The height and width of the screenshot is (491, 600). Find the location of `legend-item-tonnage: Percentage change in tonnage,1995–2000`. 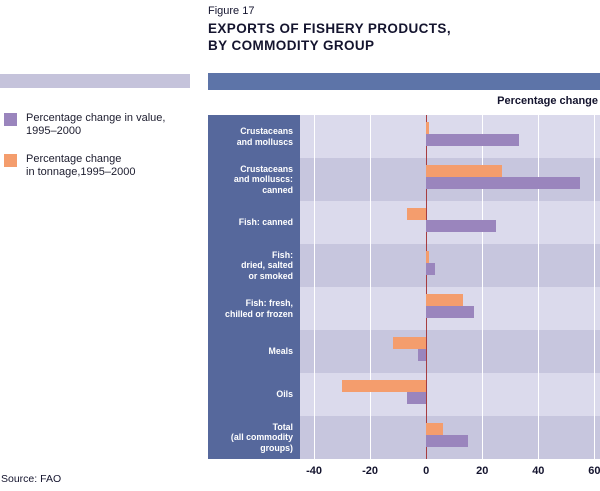

legend-item-tonnage: Percentage change in tonnage,1995–2000 is located at coordinates (84, 166).